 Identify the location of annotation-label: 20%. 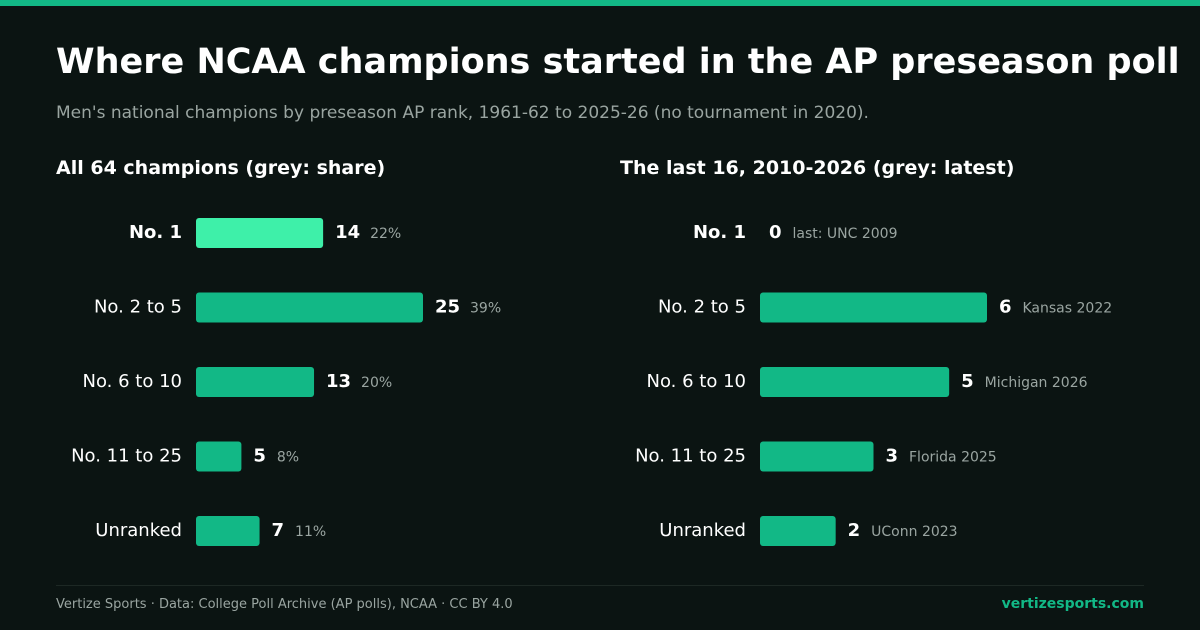
(376, 383).